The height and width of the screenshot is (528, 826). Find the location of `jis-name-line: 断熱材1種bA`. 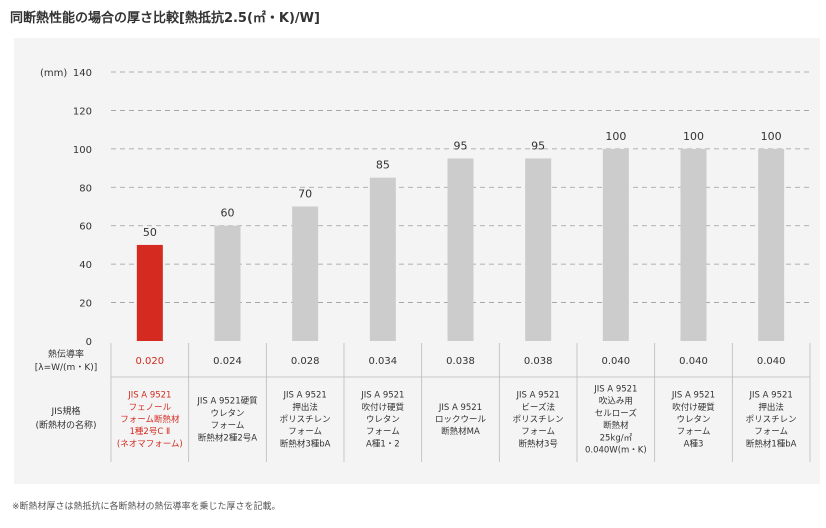

jis-name-line: 断熱材1種bA is located at coordinates (771, 443).